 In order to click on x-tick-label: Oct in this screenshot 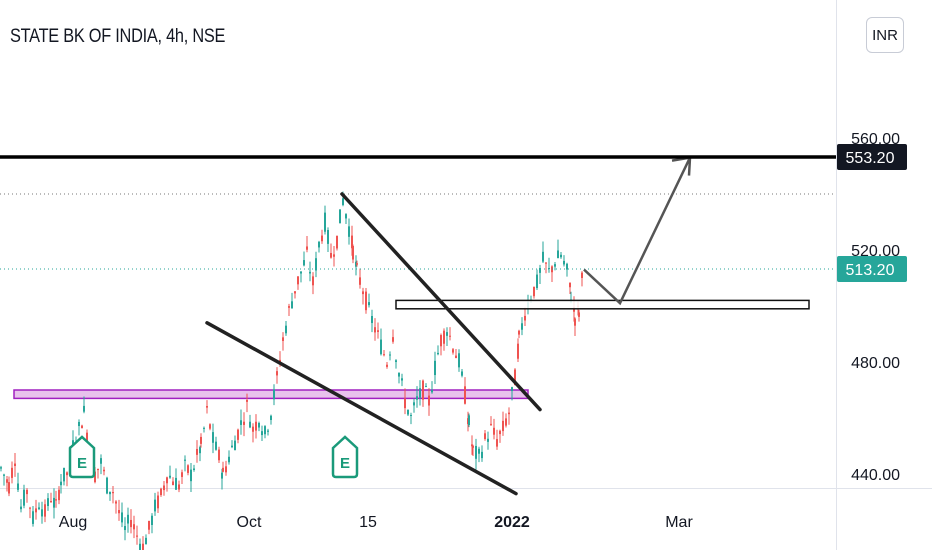, I will do `click(249, 522)`.